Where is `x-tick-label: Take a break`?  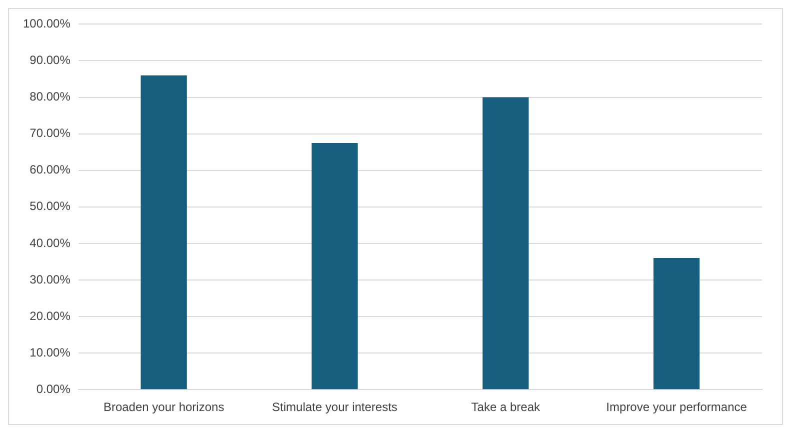 x-tick-label: Take a break is located at coordinates (506, 407).